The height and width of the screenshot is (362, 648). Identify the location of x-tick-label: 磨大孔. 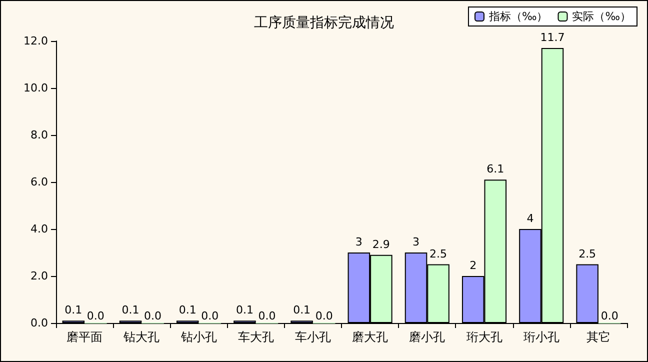
(370, 337).